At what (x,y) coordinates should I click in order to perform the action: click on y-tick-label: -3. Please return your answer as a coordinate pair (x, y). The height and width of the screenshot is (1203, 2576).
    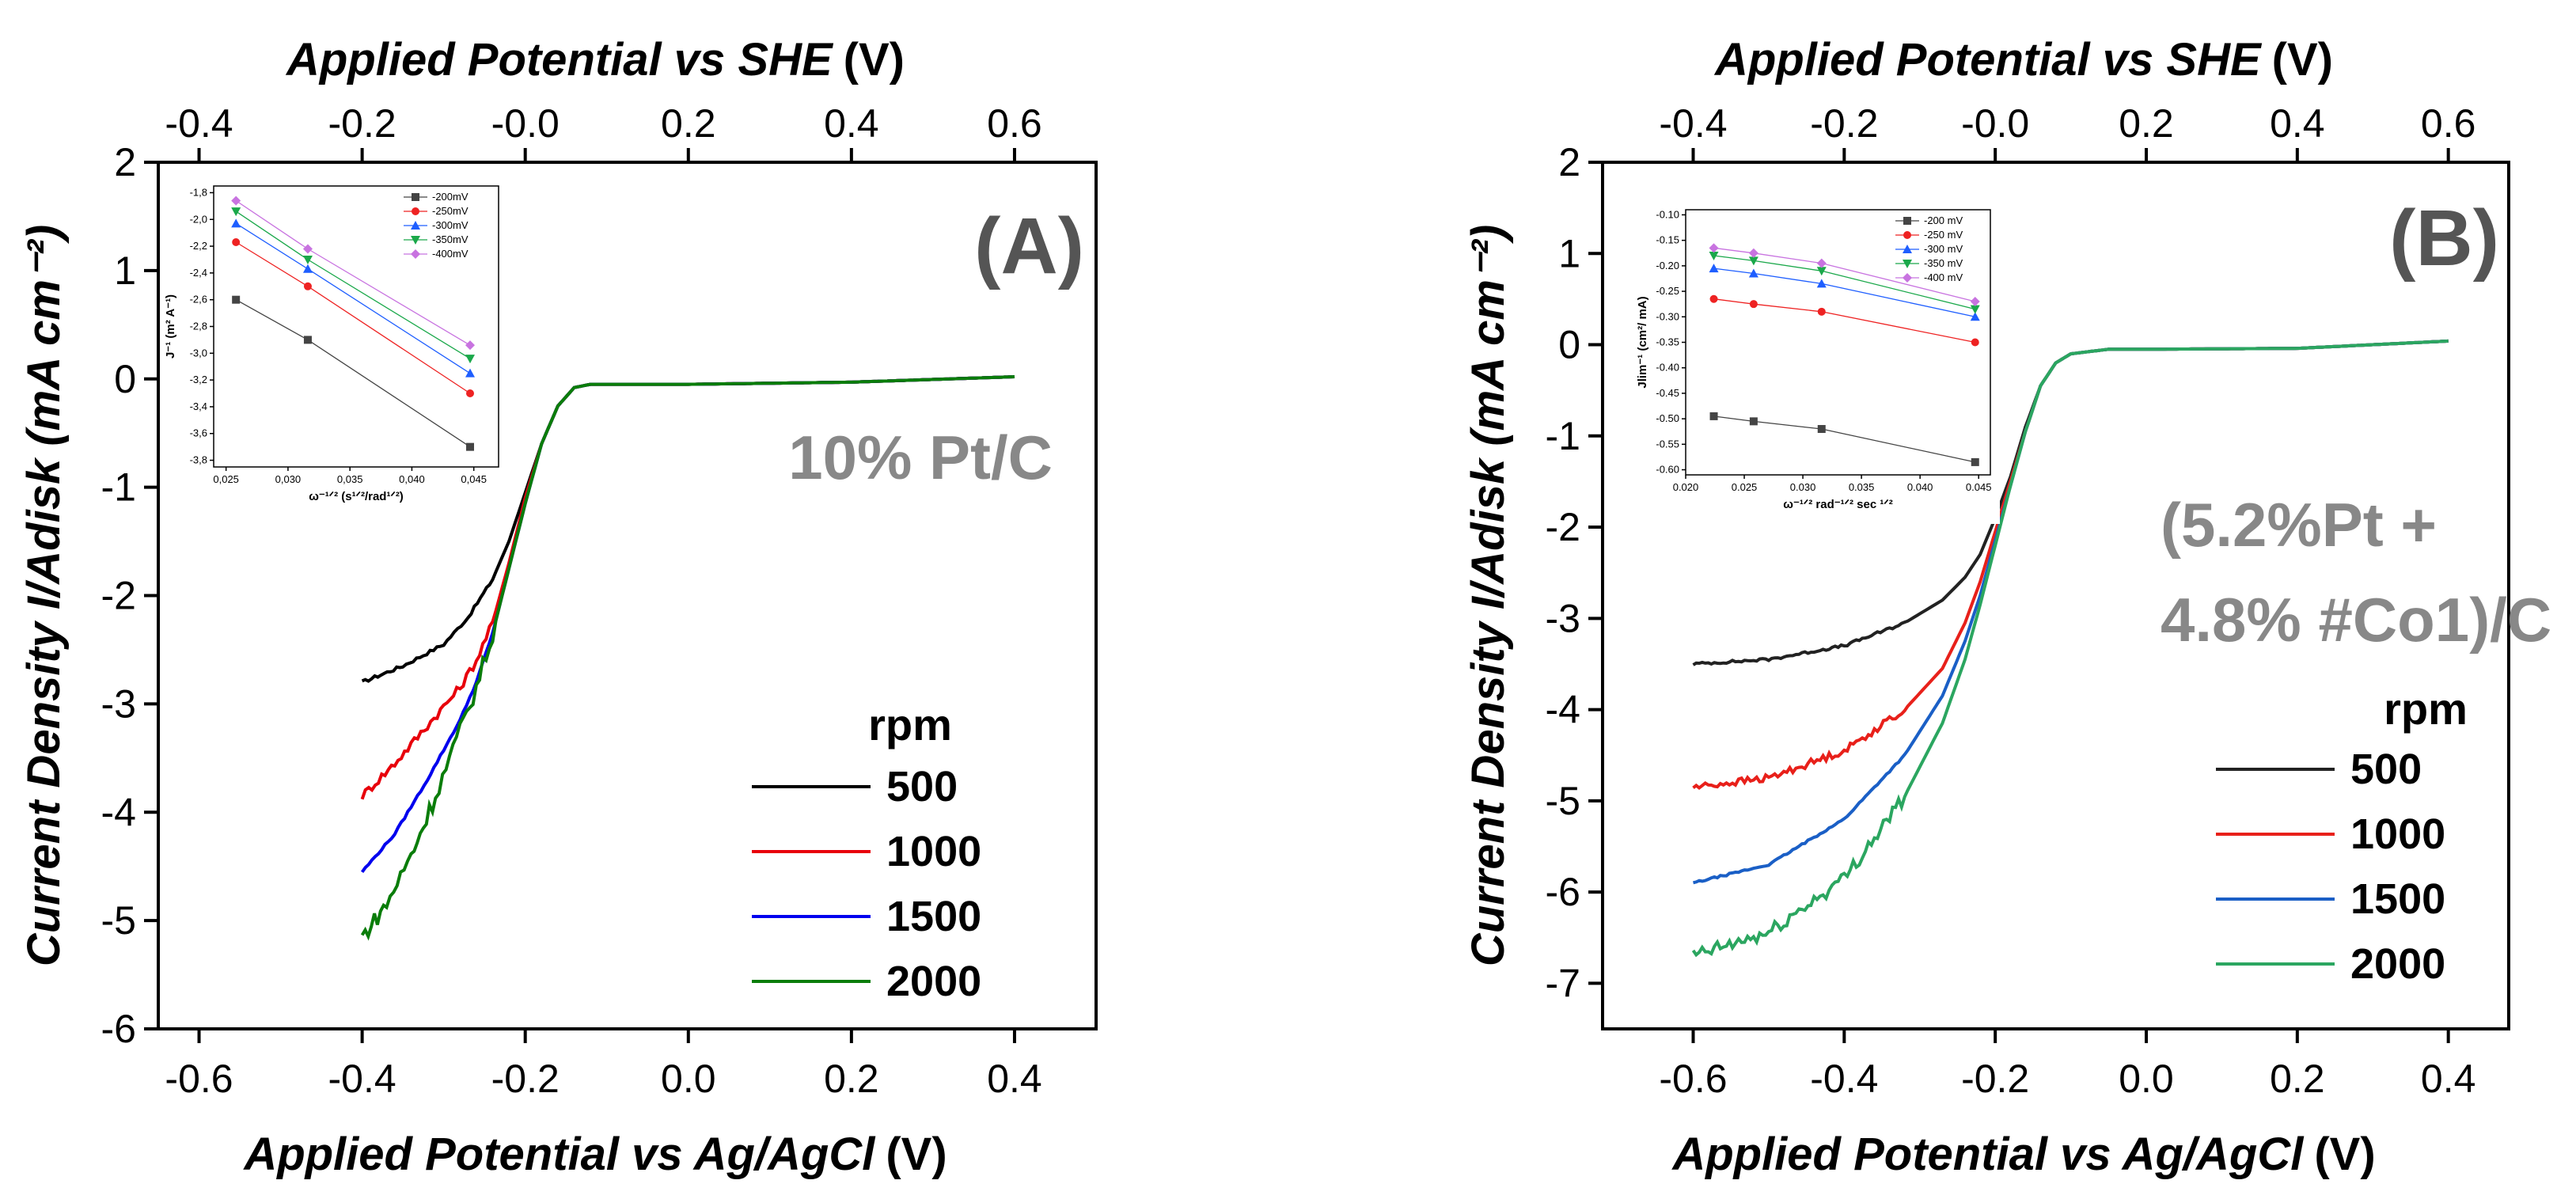
    Looking at the image, I should click on (118, 703).